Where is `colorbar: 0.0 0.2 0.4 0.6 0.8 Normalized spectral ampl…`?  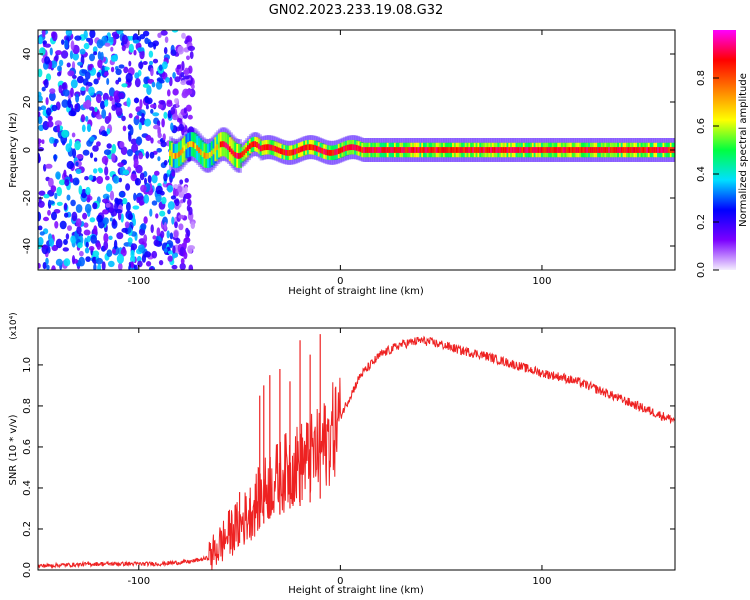 colorbar: 0.0 0.2 0.4 0.6 0.8 Normalized spectral ampl… is located at coordinates (722, 154).